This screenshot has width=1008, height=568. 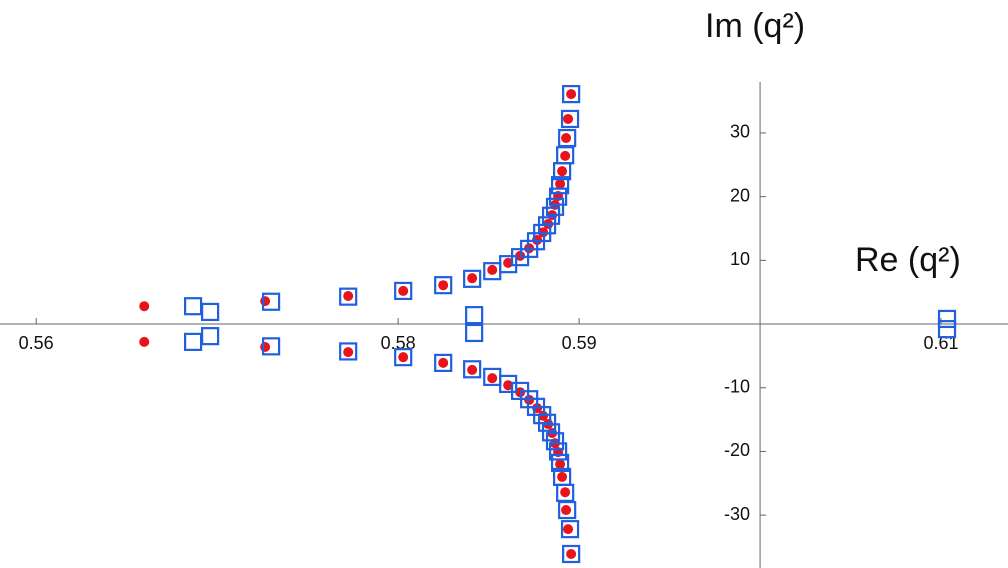 What do you see at coordinates (740, 132) in the screenshot?
I see `y-tick-label: 30` at bounding box center [740, 132].